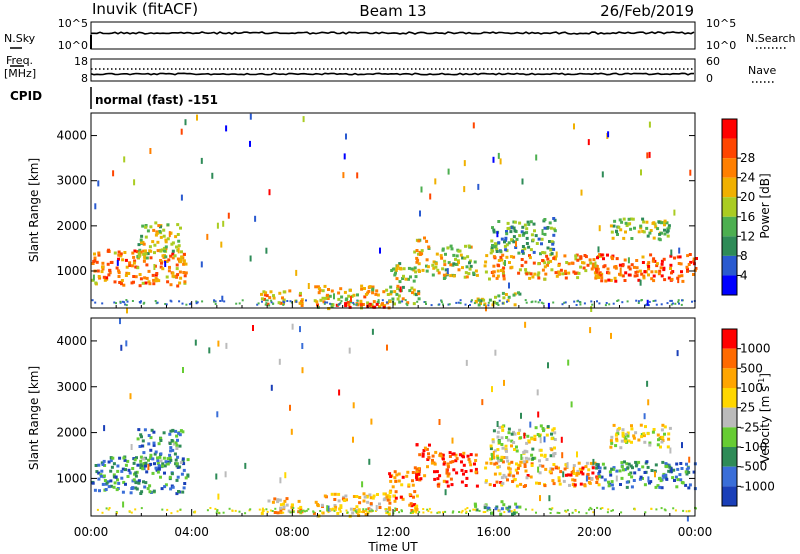 The width and height of the screenshot is (800, 554). What do you see at coordinates (191, 532) in the screenshot?
I see `time-tick-label-1: 04:00` at bounding box center [191, 532].